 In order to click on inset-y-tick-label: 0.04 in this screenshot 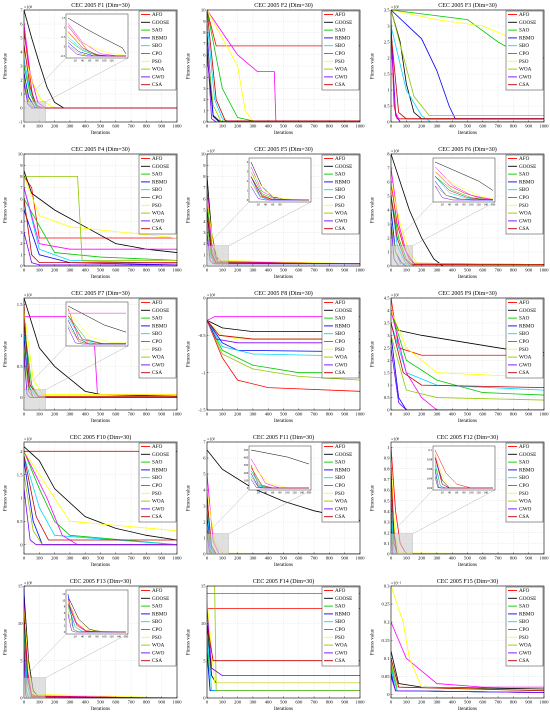, I will do `click(430, 479)`.